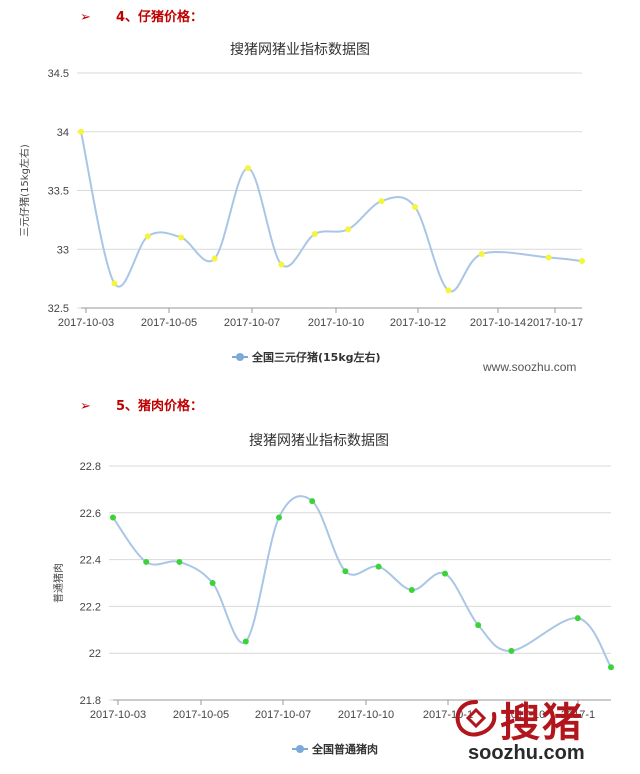  I want to click on watermark-url: www.soozhu.com, so click(530, 367).